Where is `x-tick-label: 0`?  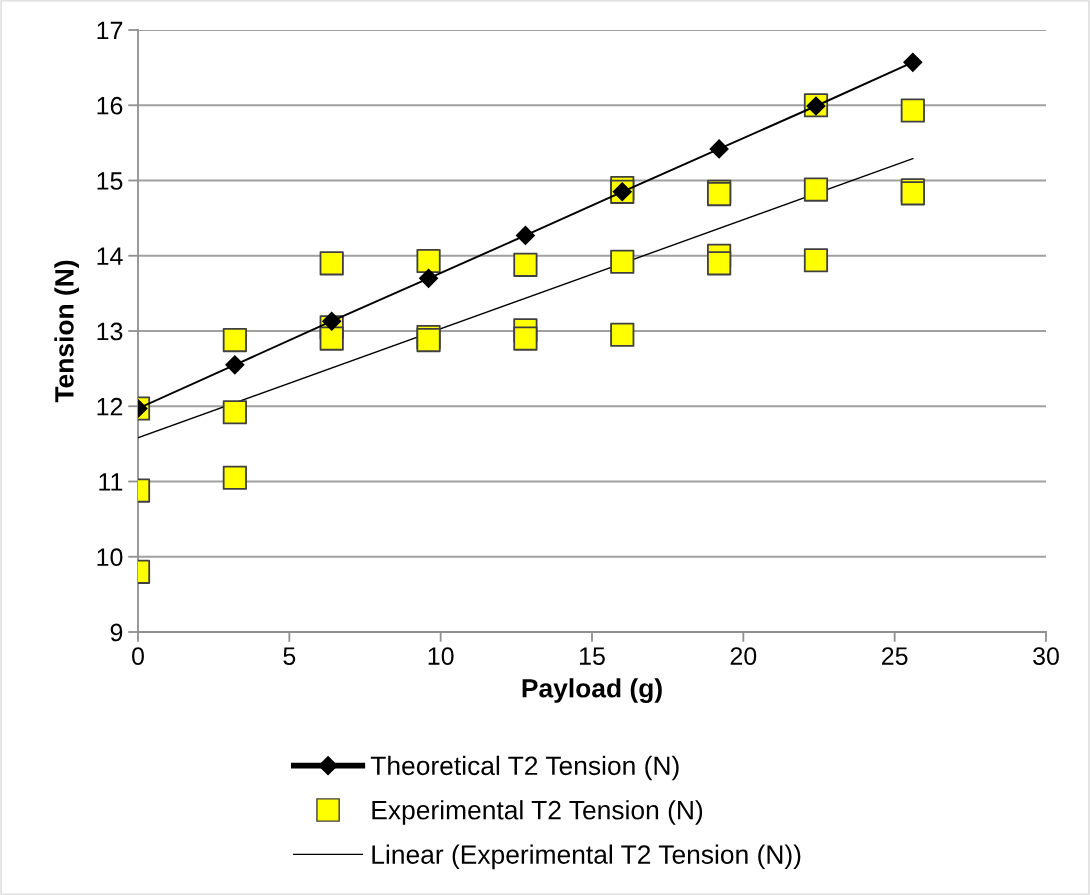
x-tick-label: 0 is located at coordinates (138, 656).